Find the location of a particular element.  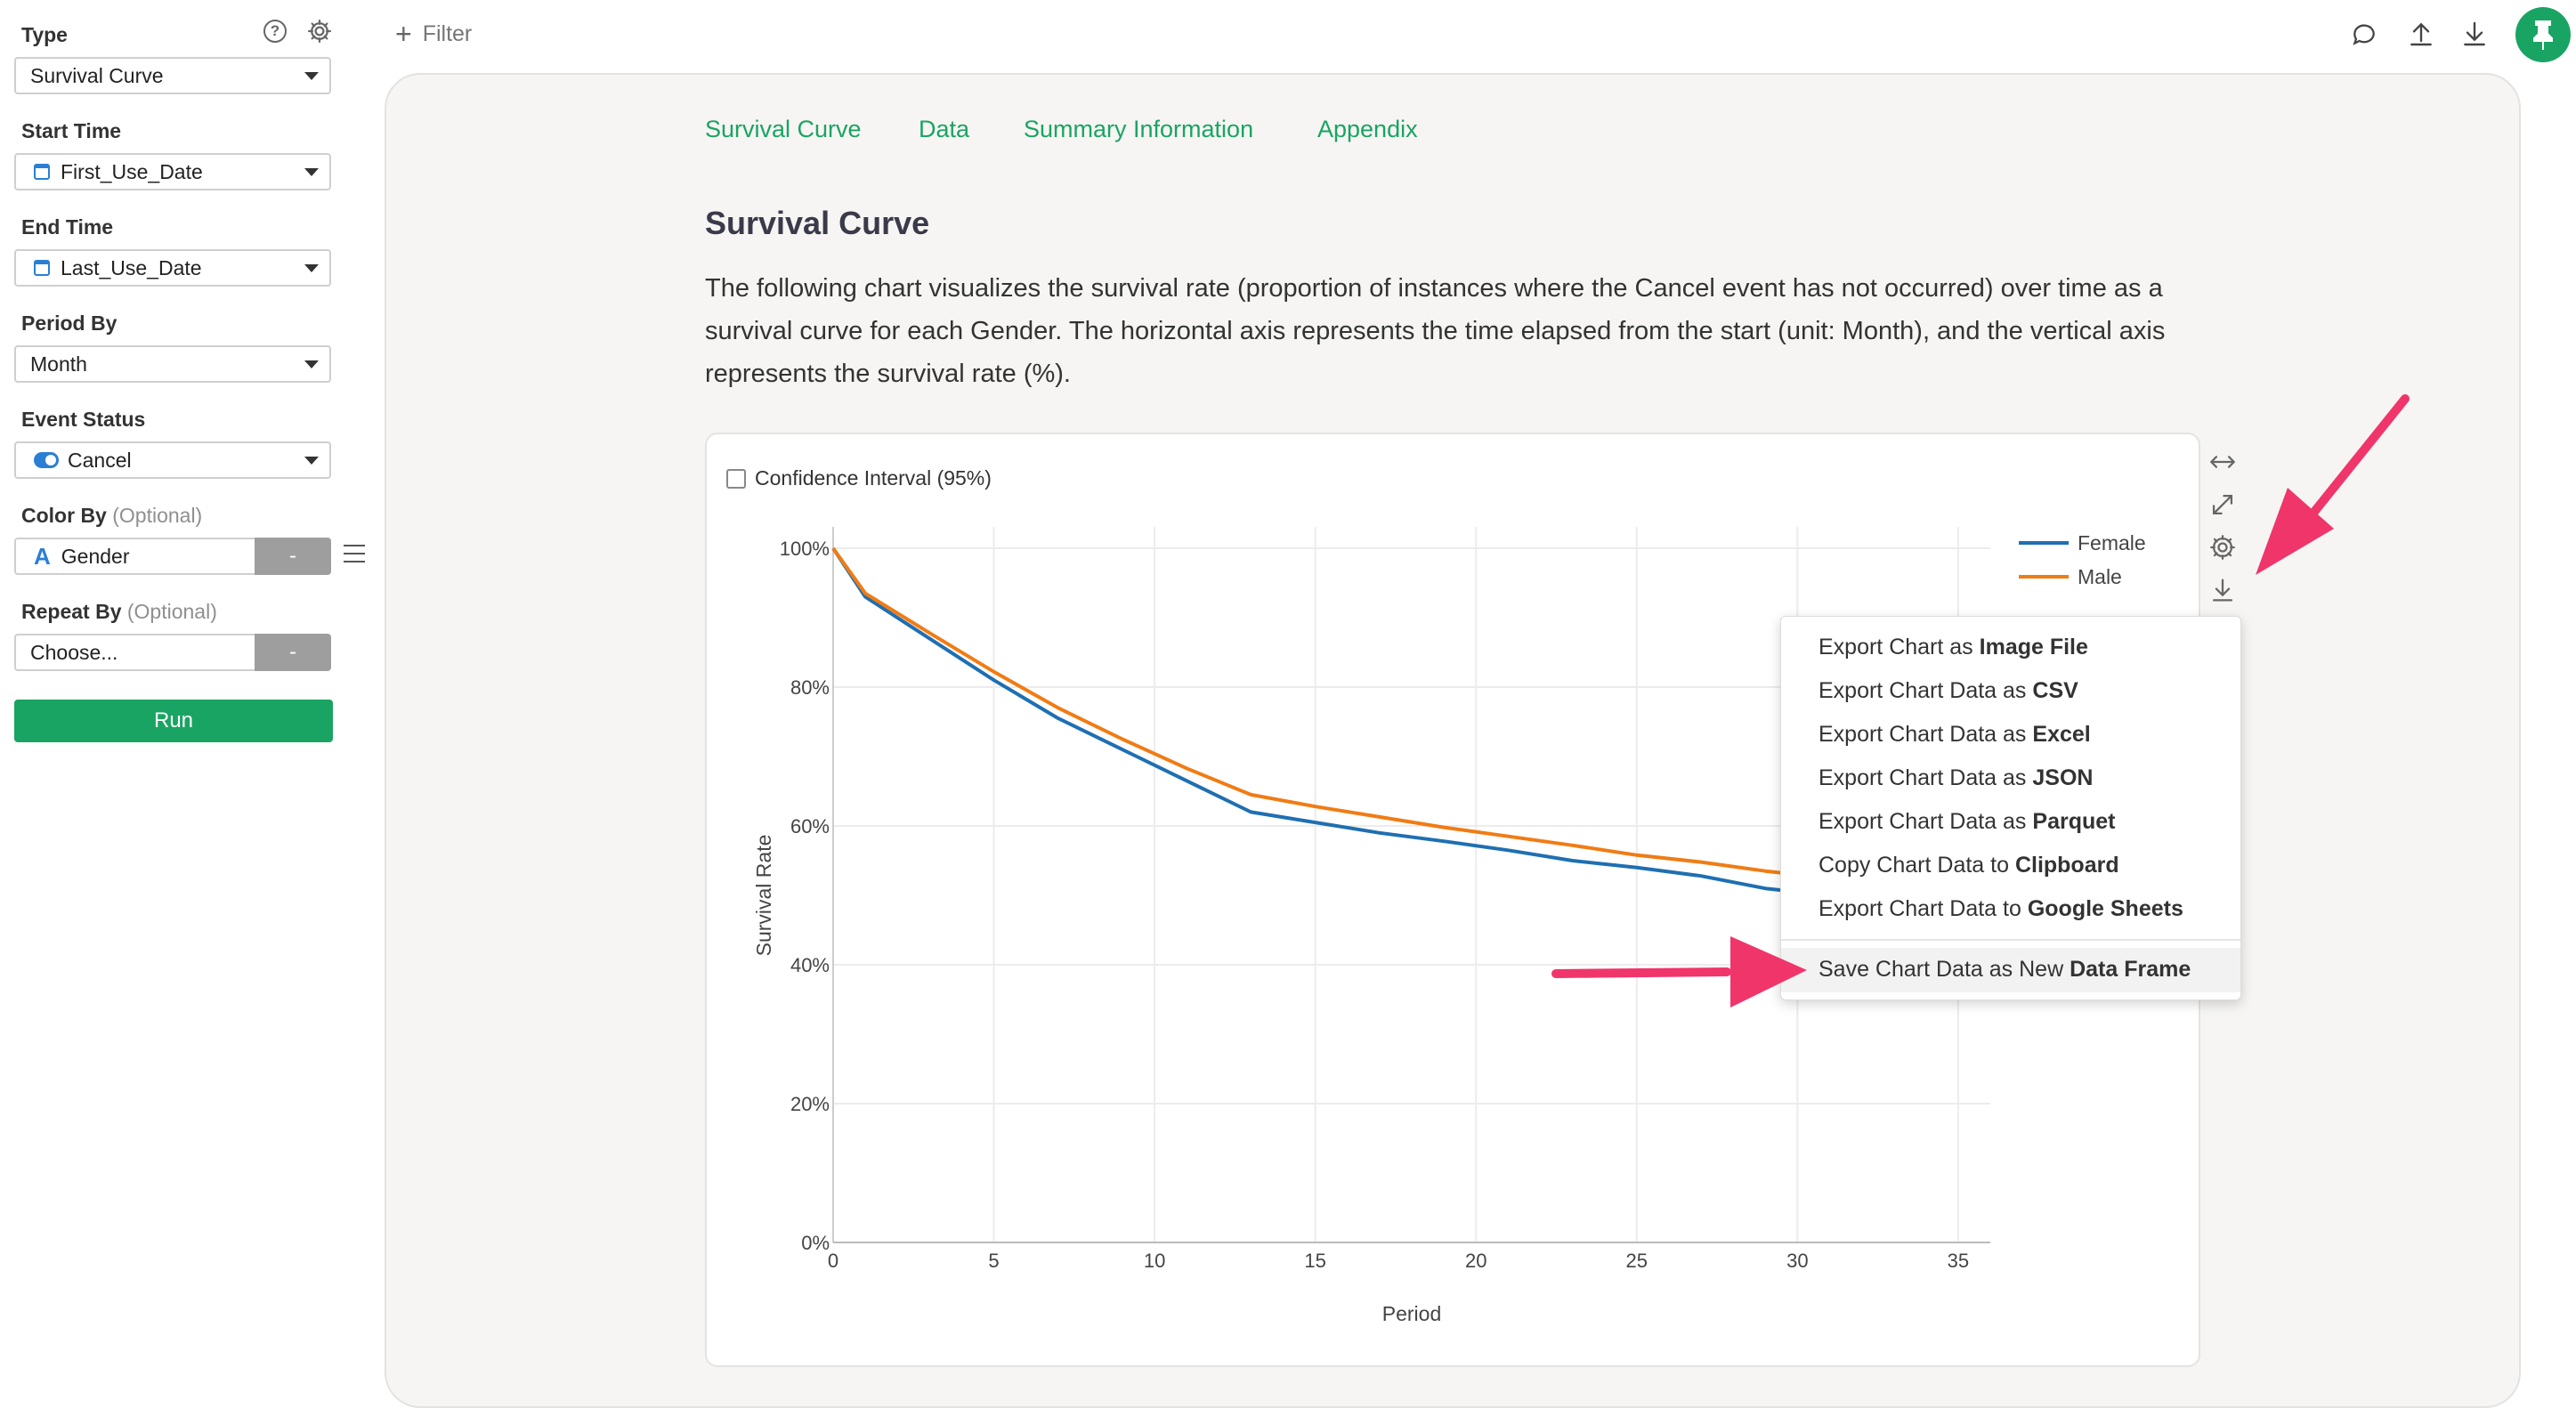

y-tick-label: 60% is located at coordinates (810, 826).